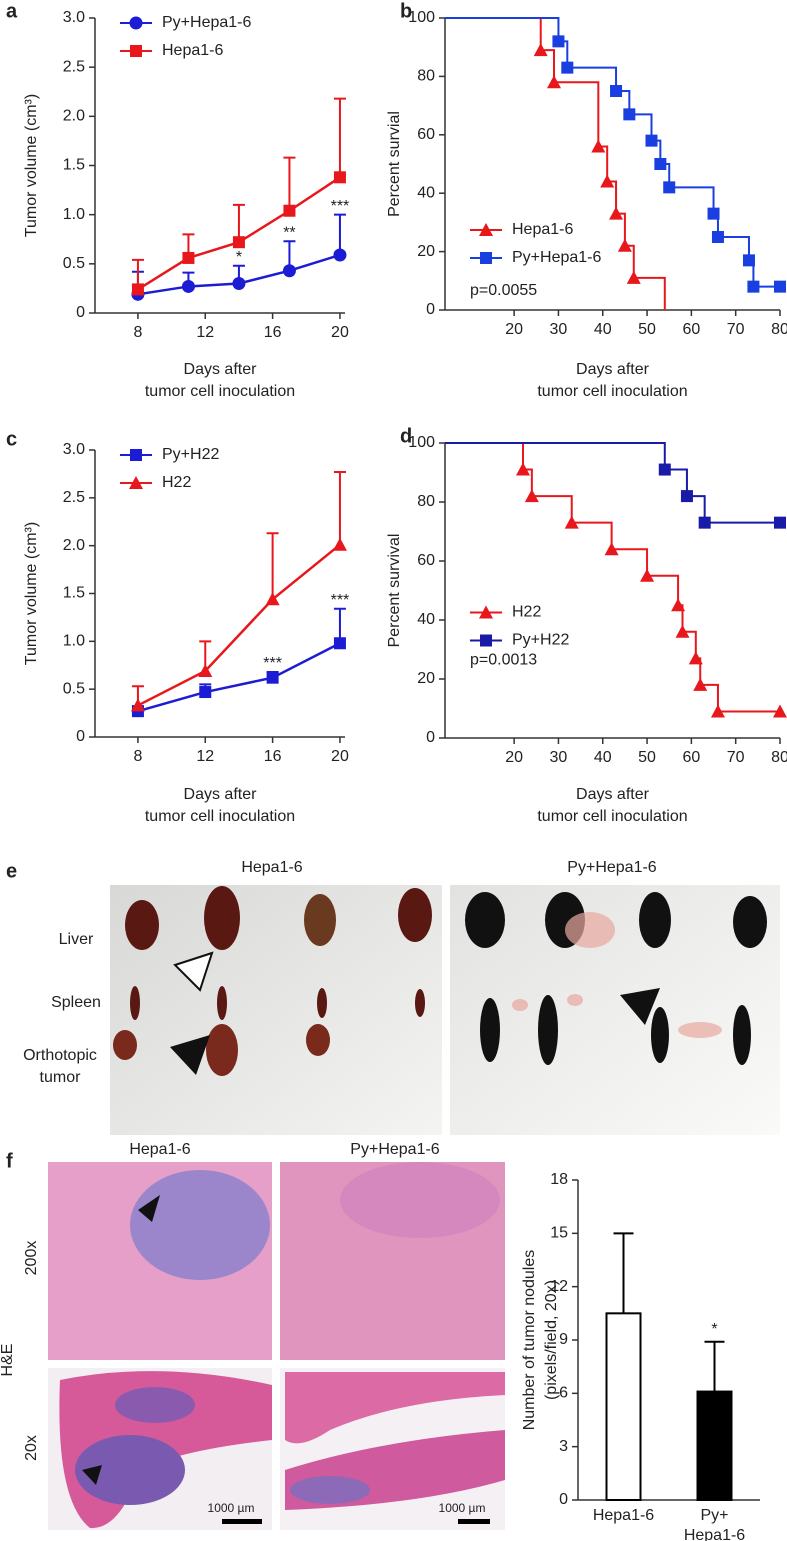  I want to click on stain-label: H&E, so click(8, 1360).